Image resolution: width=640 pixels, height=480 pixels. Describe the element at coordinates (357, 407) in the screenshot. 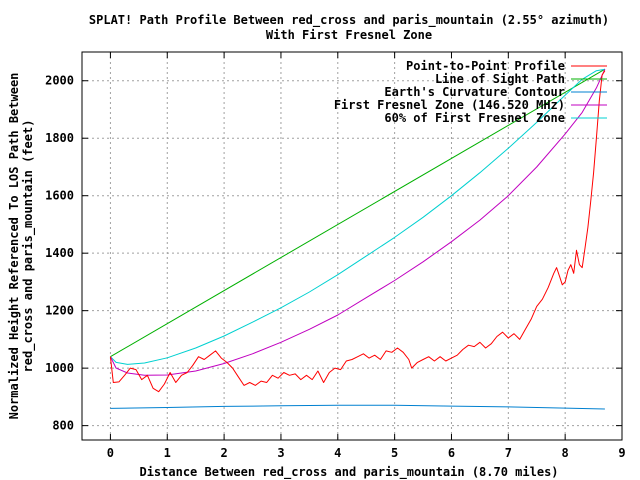

I see `series-line-earth-s-curvature-contour` at that location.